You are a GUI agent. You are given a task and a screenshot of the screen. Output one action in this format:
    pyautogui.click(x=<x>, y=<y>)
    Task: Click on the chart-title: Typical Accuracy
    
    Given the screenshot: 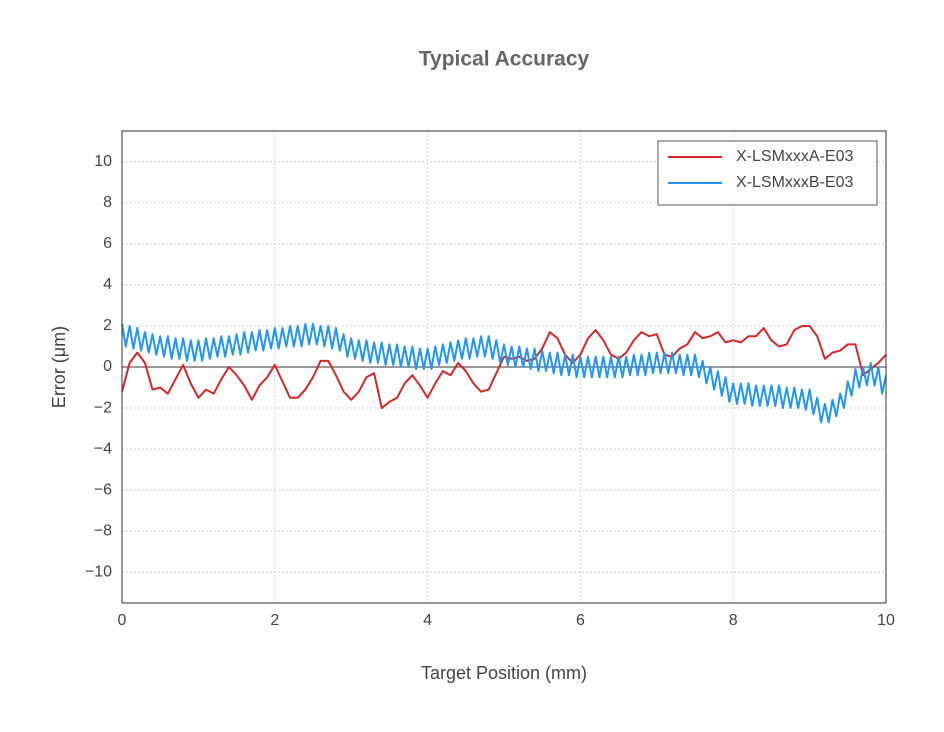 What is the action you would take?
    pyautogui.click(x=504, y=59)
    